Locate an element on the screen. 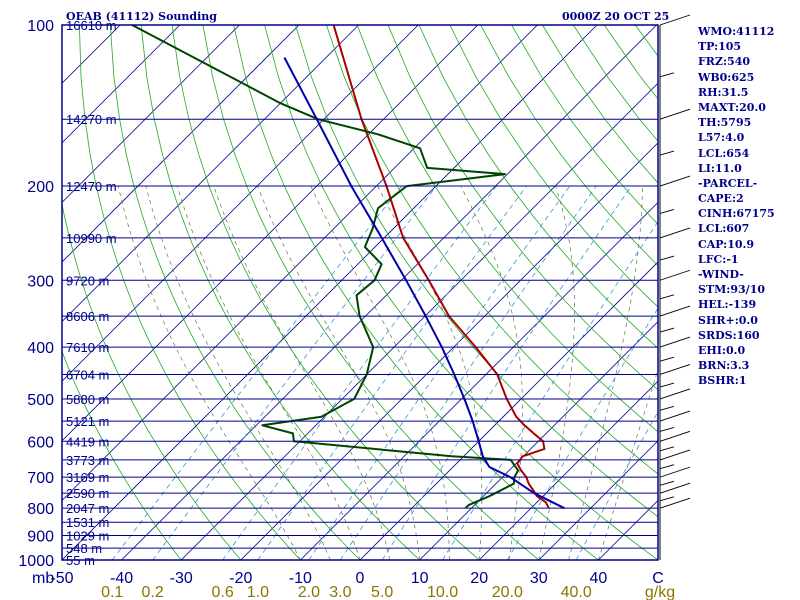 This screenshot has height=600, width=800. temperature-tick-label: 40 is located at coordinates (599, 578).